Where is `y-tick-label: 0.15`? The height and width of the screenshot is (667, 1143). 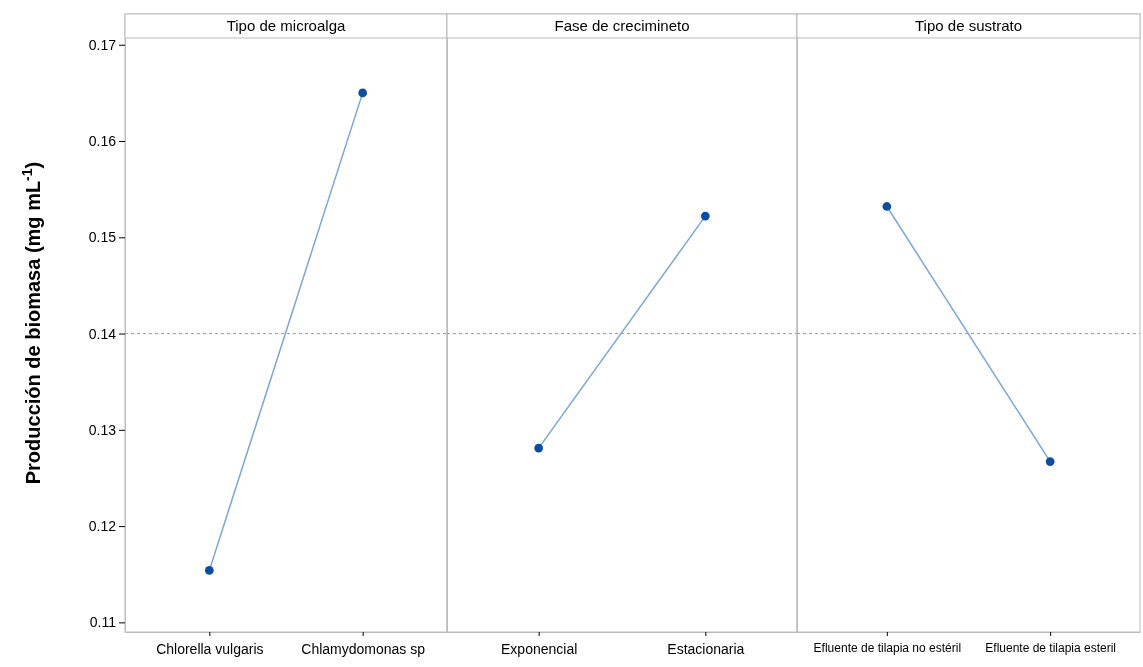
y-tick-label: 0.15 is located at coordinates (102, 237).